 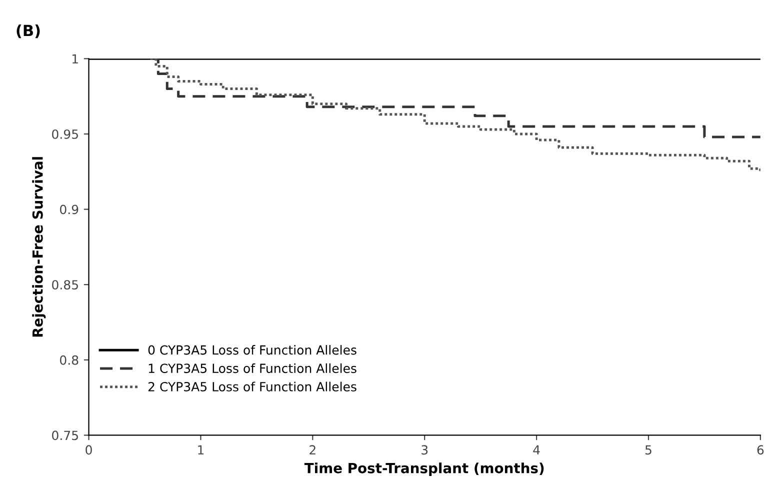 What do you see at coordinates (424, 469) in the screenshot?
I see `x-axis-title: Time Post-Transplant (months)` at bounding box center [424, 469].